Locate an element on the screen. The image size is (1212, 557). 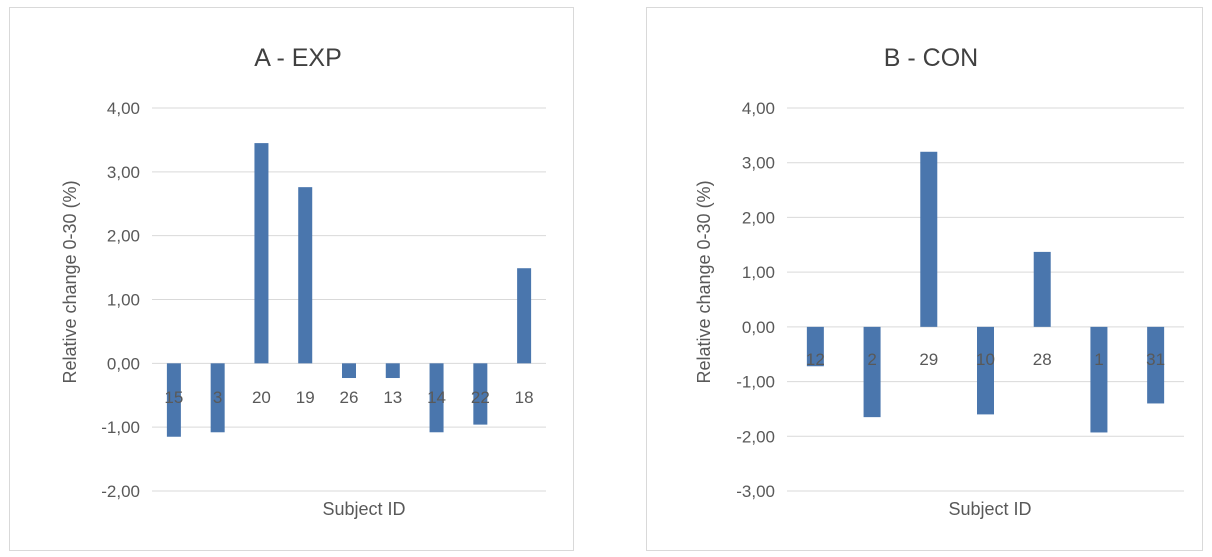
chart-title-b: B - CON is located at coordinates (931, 58).